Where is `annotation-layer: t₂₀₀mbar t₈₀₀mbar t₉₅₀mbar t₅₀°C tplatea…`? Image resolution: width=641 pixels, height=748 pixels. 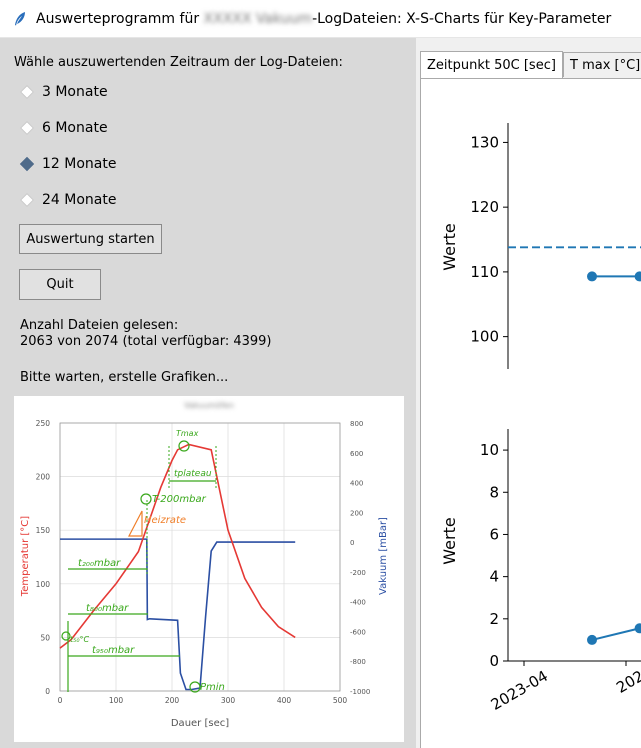 annotation-layer: t₂₀₀mbar t₈₀₀mbar t₉₅₀mbar t₅₀°C tplatea… is located at coordinates (143, 561).